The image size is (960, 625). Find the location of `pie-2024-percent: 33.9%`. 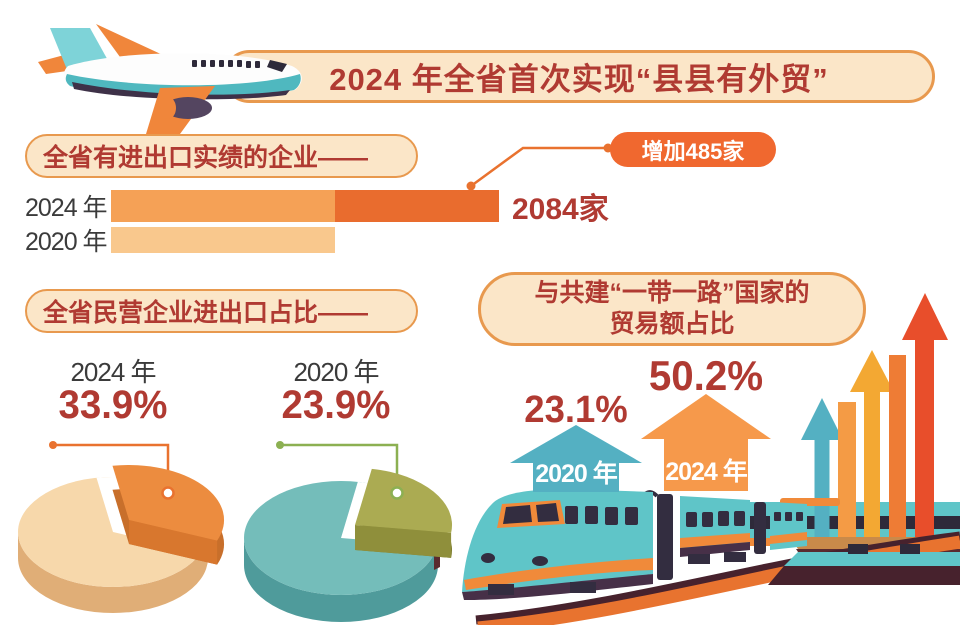

pie-2024-percent: 33.9% is located at coordinates (113, 405).